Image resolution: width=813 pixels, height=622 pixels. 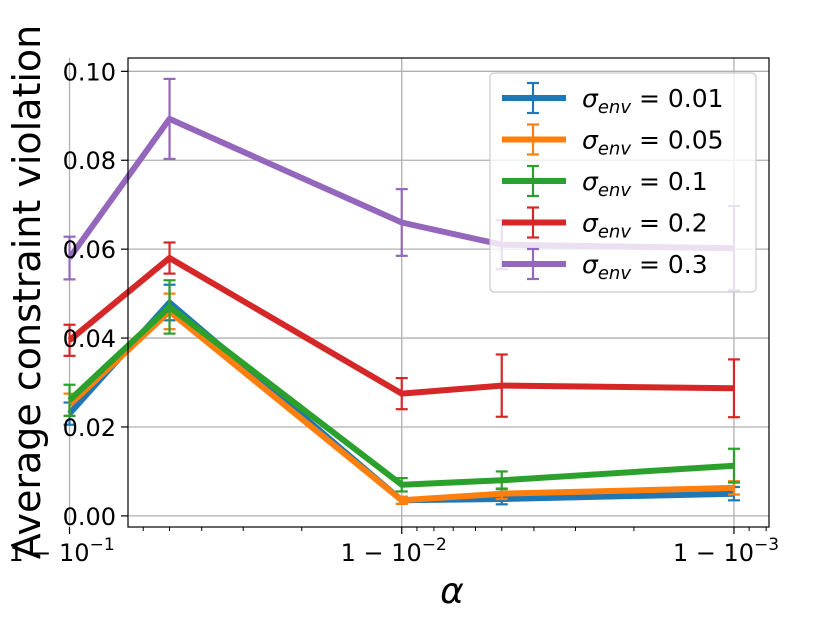 What do you see at coordinates (89, 339) in the screenshot?
I see `y-tick-label: 0.04` at bounding box center [89, 339].